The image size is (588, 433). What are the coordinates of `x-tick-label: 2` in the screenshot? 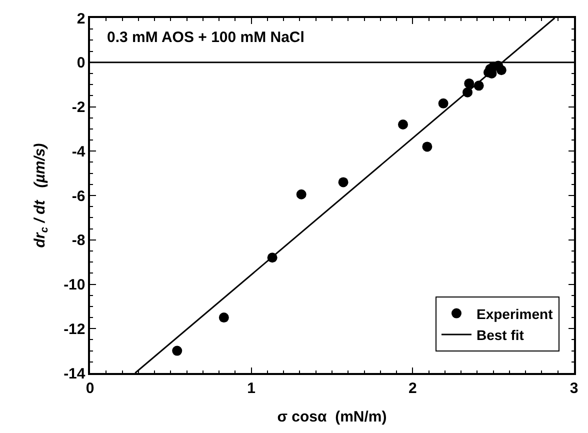 It's located at (412, 388).